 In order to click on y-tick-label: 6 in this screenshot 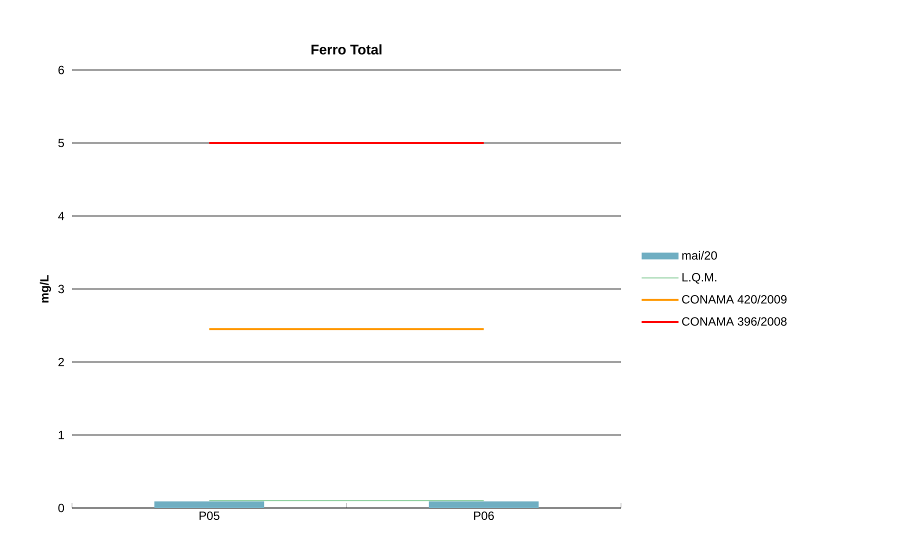, I will do `click(61, 70)`.